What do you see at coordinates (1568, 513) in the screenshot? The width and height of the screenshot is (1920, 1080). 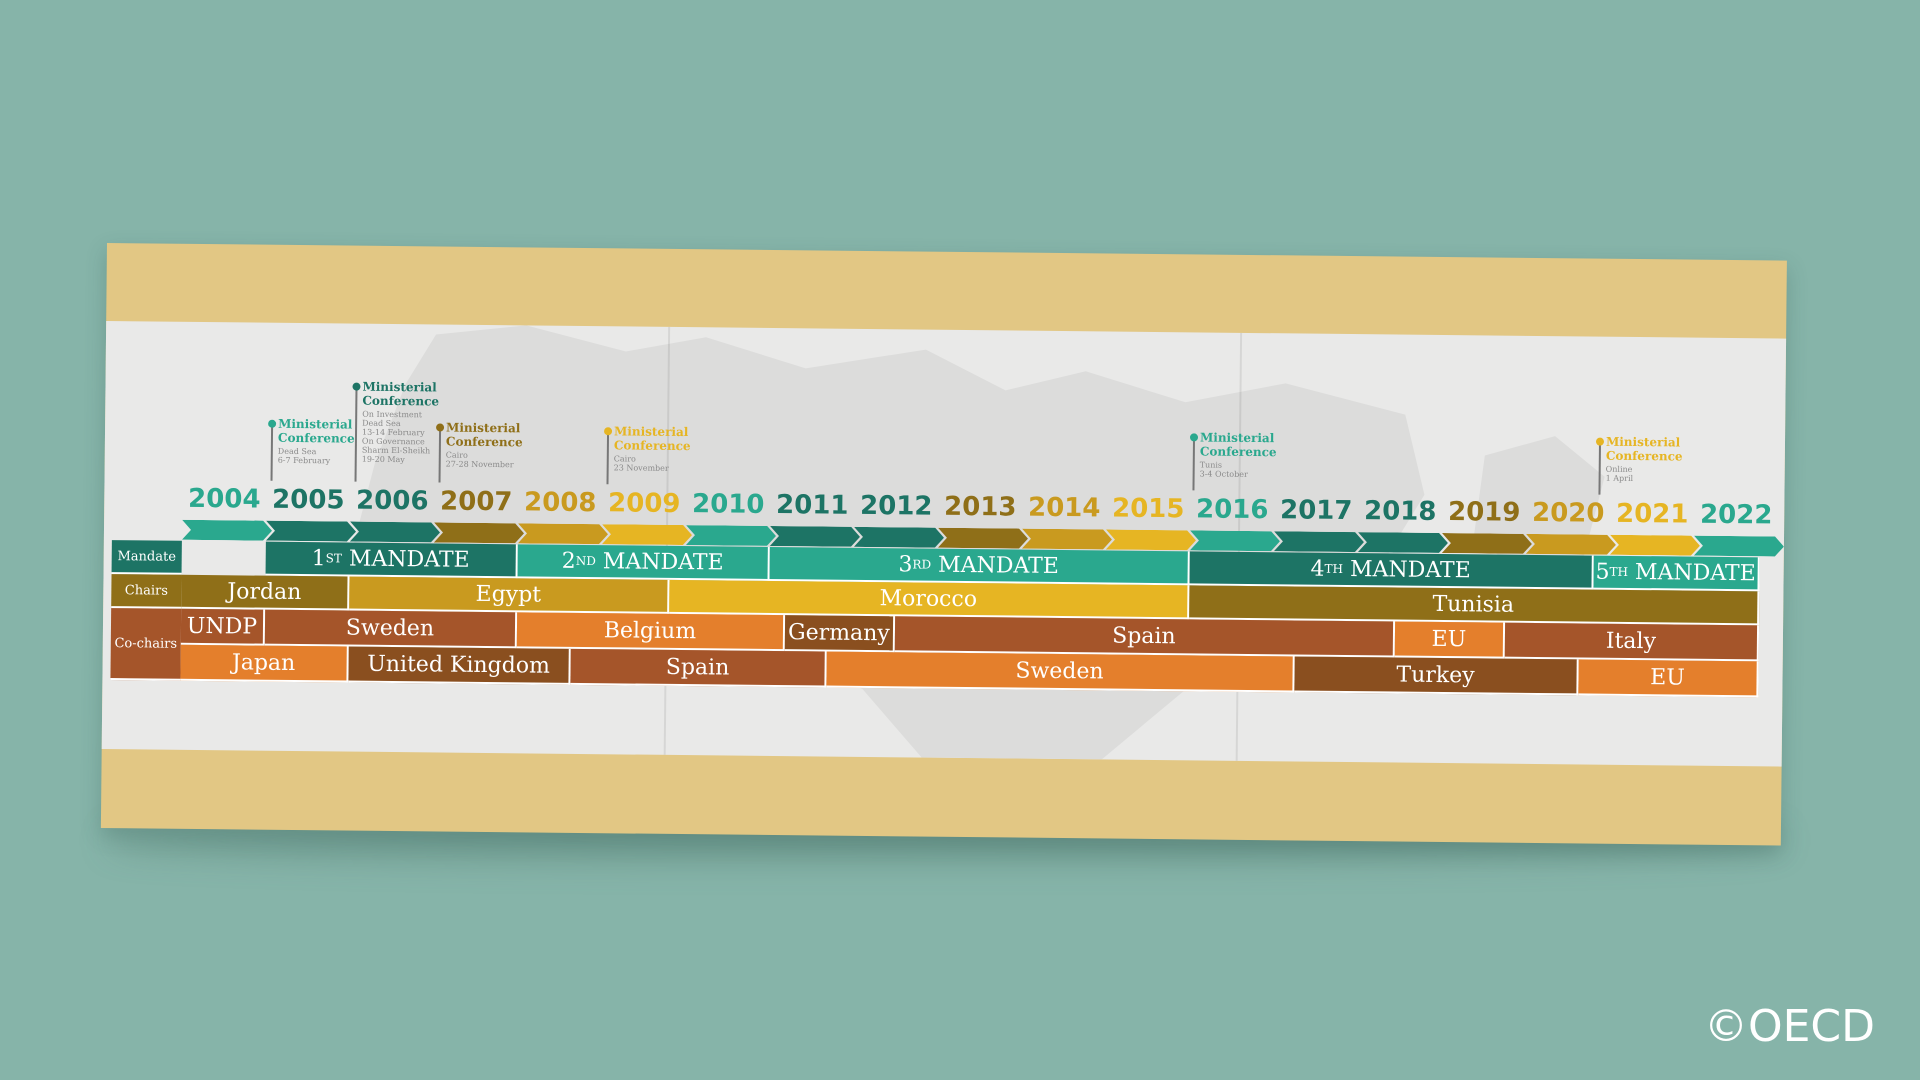 I see `year-label: 2020` at bounding box center [1568, 513].